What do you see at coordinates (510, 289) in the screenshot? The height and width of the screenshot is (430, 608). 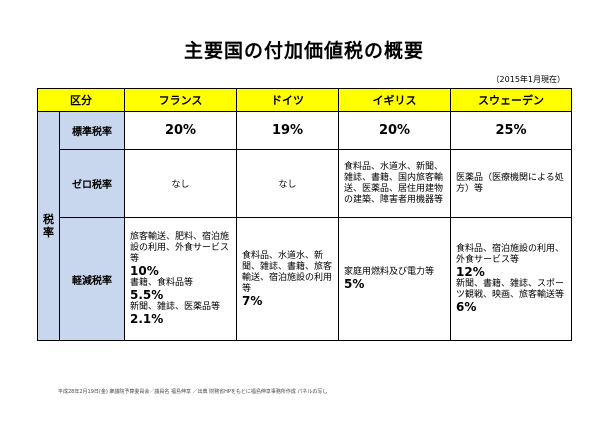 I see `sweden-reduced-items-2: 新聞、書籍、雑誌、スポーツ観戦、映画、旅客輸送等` at bounding box center [510, 289].